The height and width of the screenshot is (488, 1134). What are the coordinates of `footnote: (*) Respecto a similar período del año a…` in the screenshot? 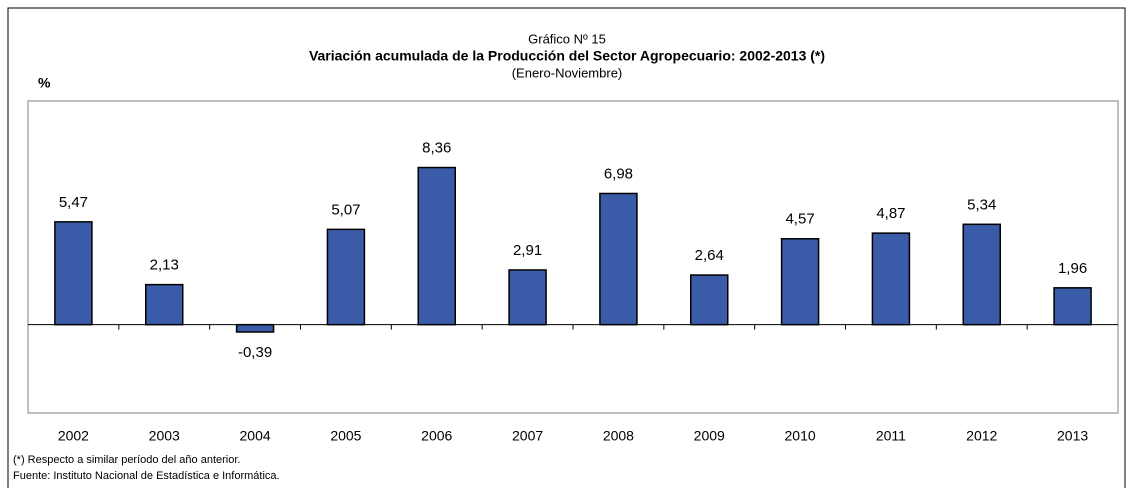 It's located at (126, 460).